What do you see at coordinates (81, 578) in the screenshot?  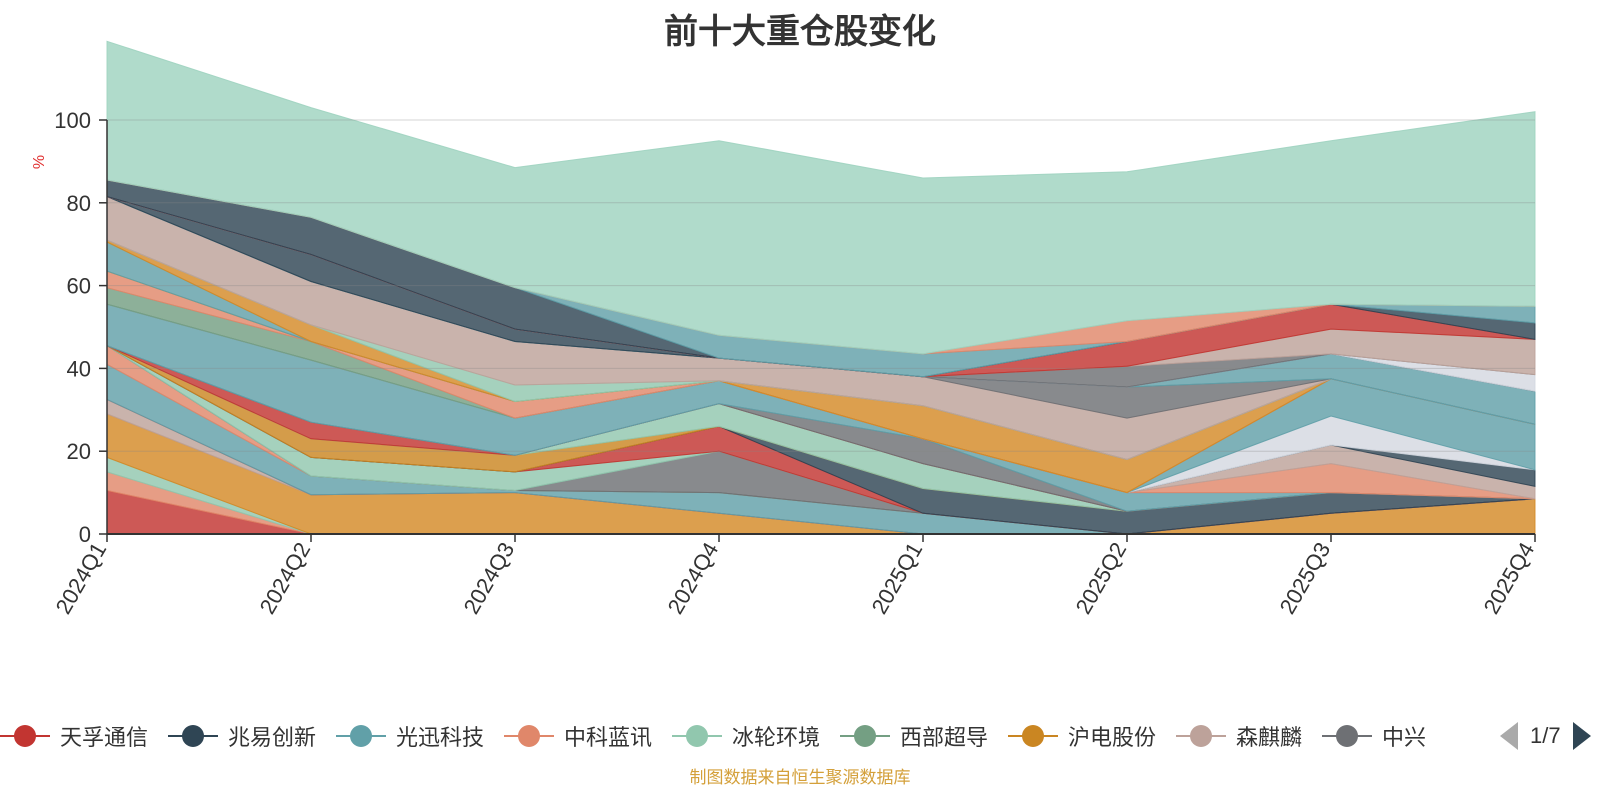 I see `x-tick-label: 2024Q1` at bounding box center [81, 578].